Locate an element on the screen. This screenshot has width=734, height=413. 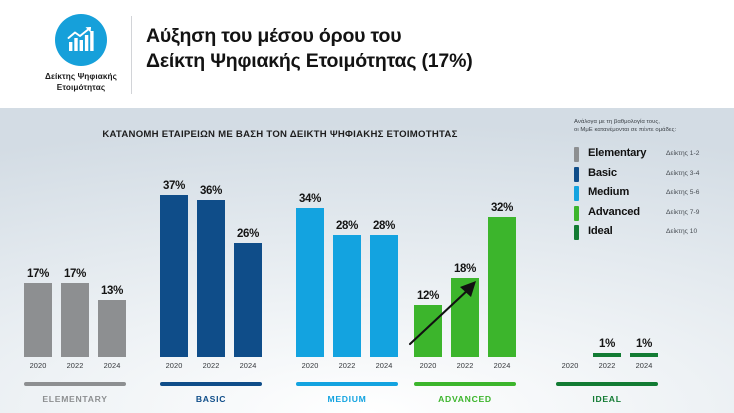
legend-range: Δείκτης 7-9 is located at coordinates (683, 212).